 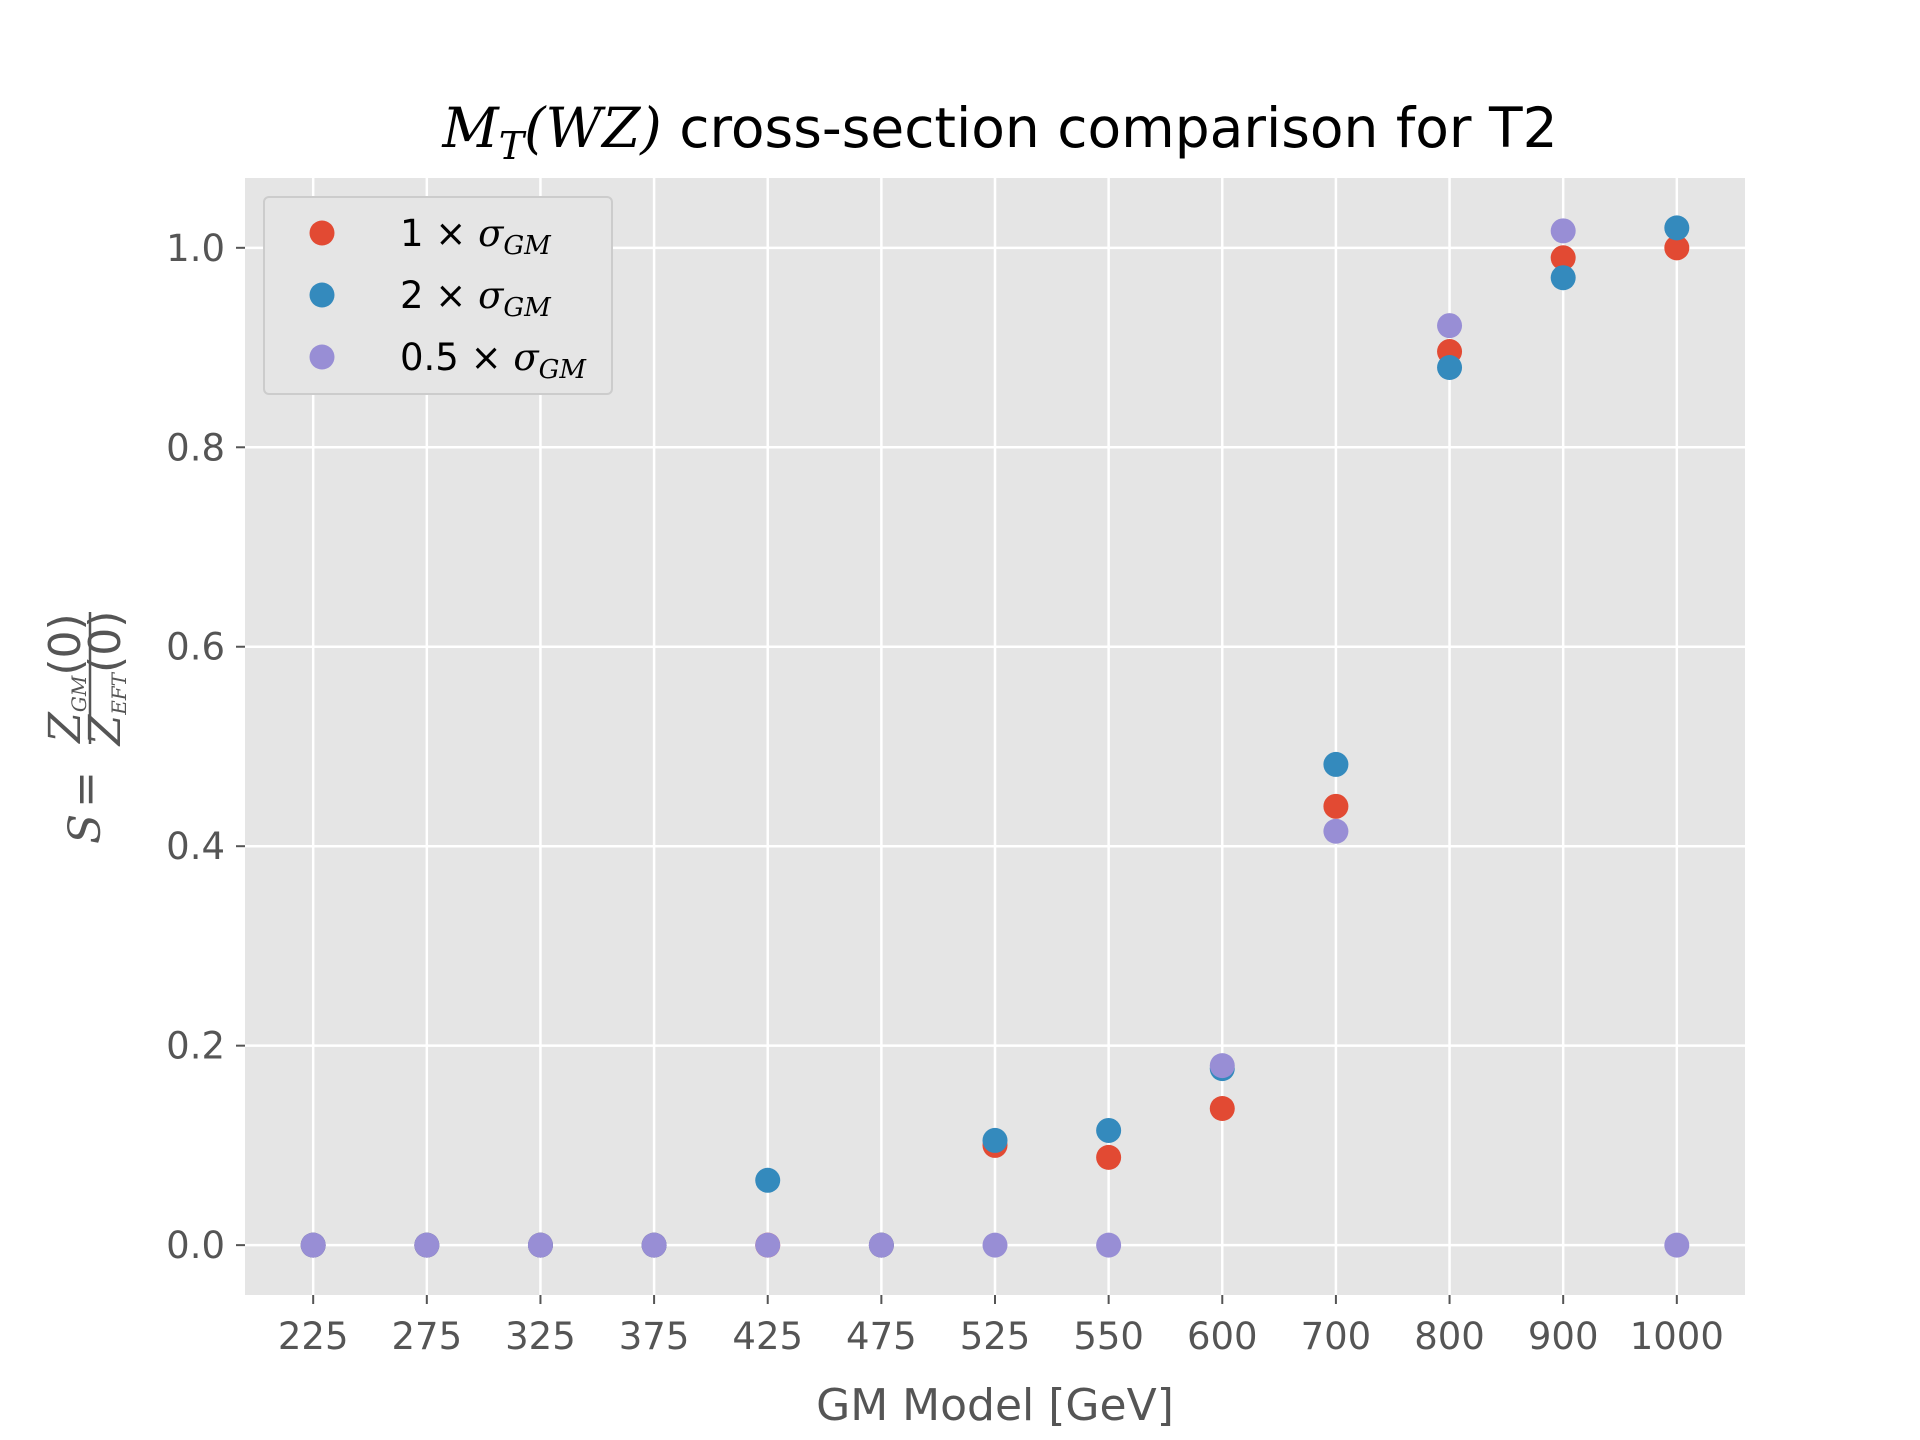 What do you see at coordinates (1563, 1336) in the screenshot?
I see `x-tick-label: 900` at bounding box center [1563, 1336].